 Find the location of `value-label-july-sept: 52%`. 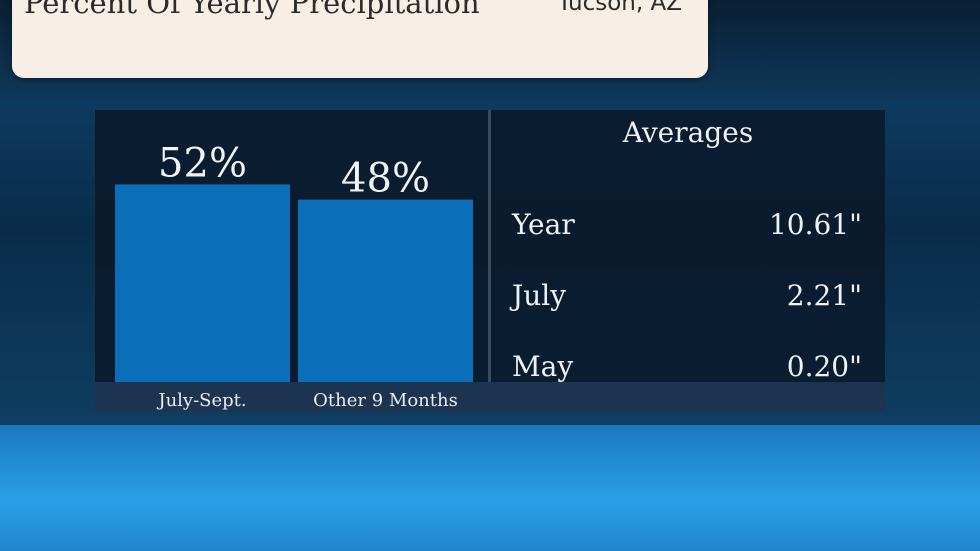

value-label-july-sept: 52% is located at coordinates (202, 163).